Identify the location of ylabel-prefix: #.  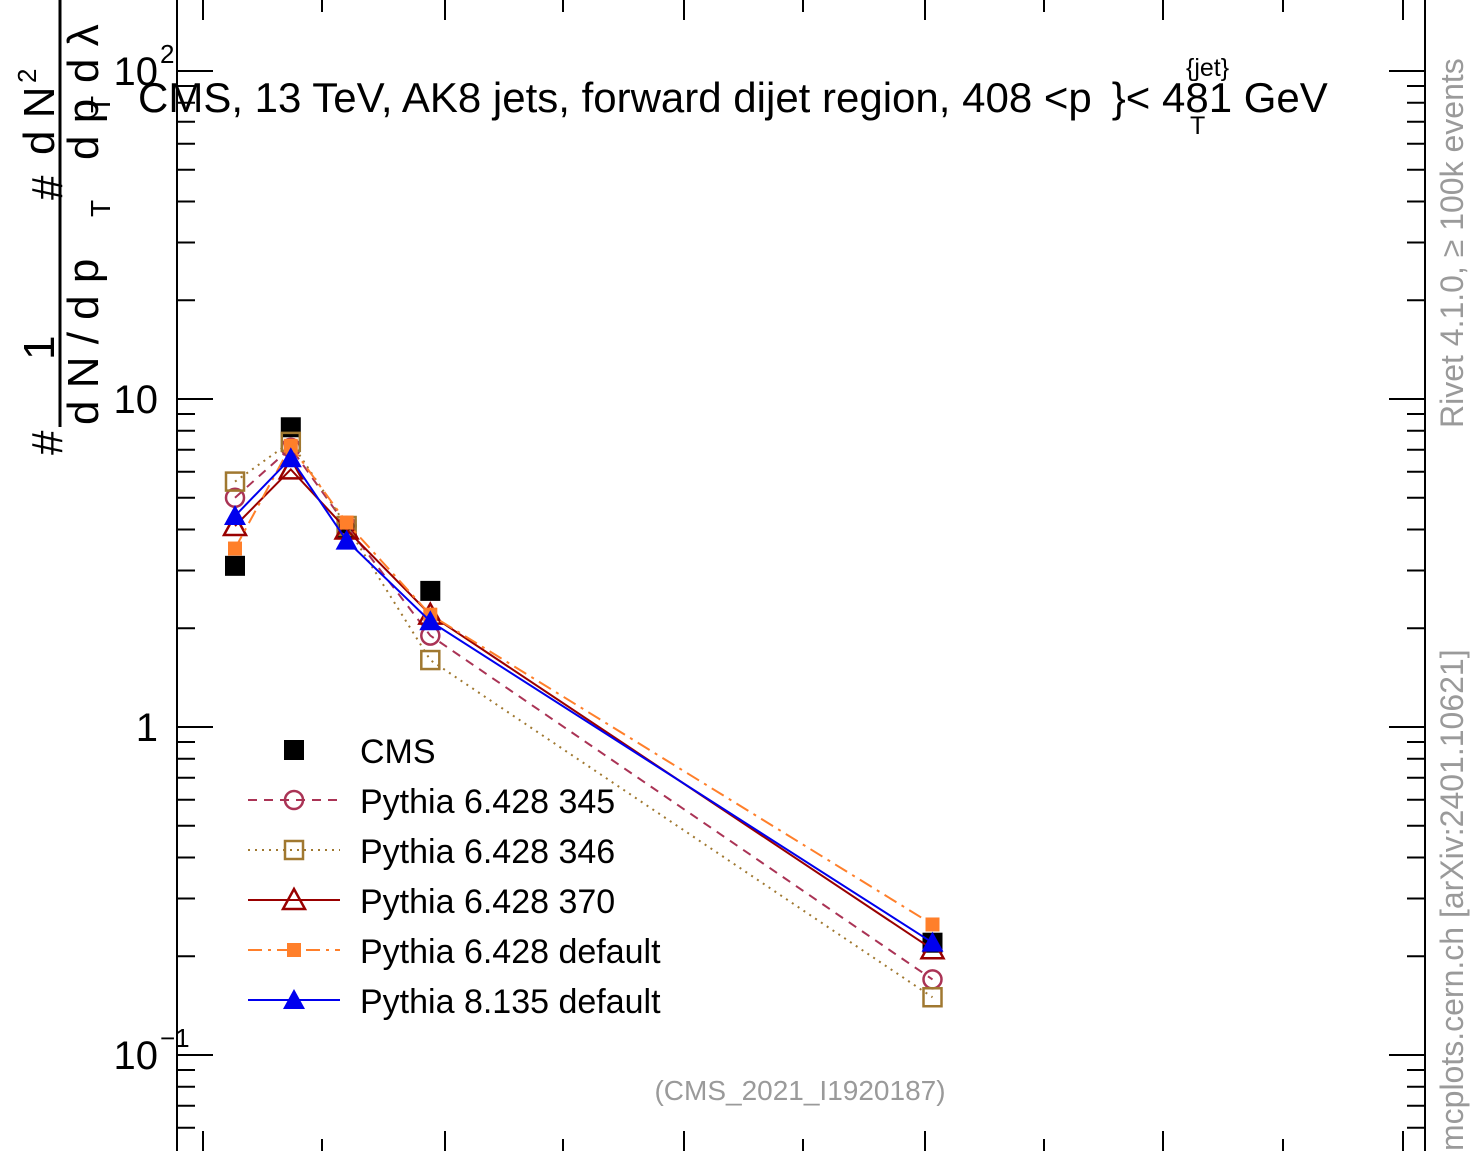
(47, 442).